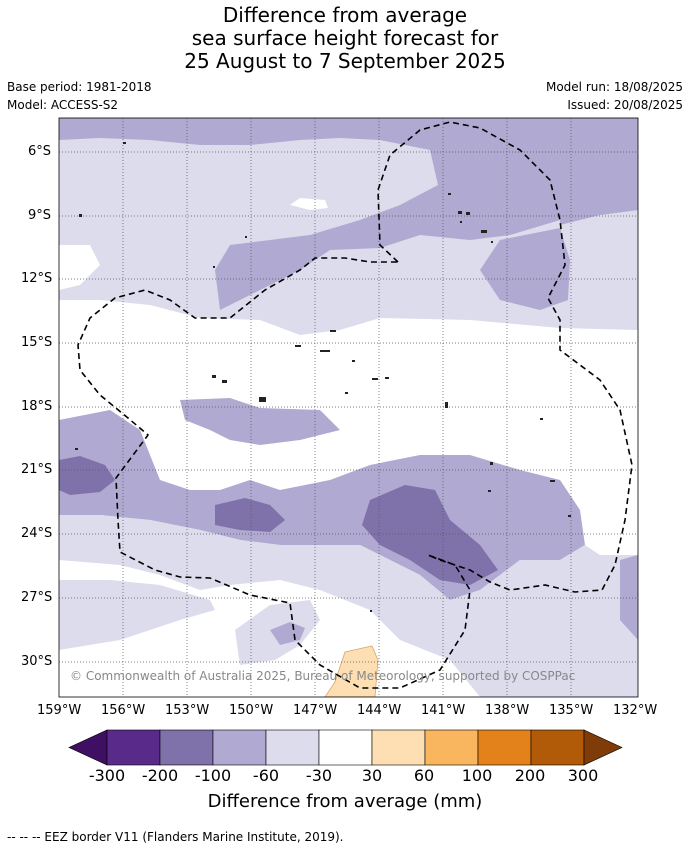  I want to click on lon-label: 156°W, so click(123, 710).